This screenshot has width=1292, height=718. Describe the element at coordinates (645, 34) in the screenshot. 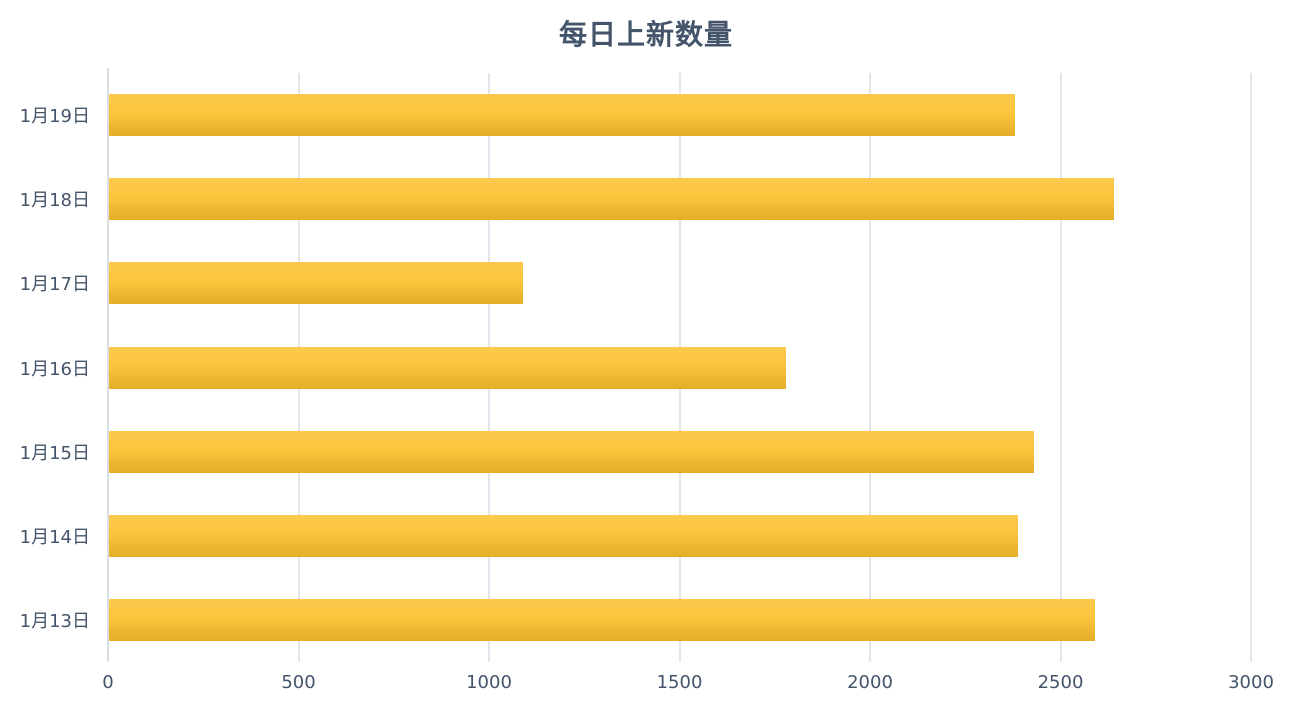

I see `chart-title: 每日上新数量` at that location.